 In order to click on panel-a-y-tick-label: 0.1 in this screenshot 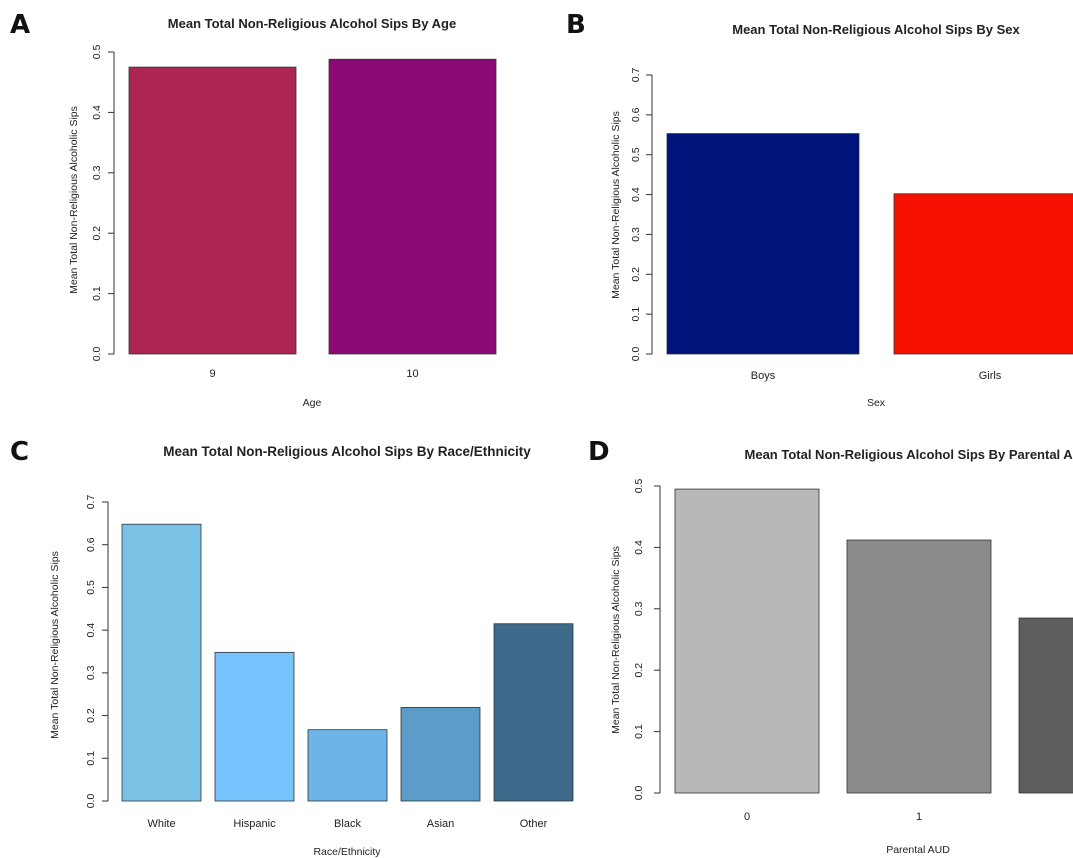, I will do `click(97, 293)`.